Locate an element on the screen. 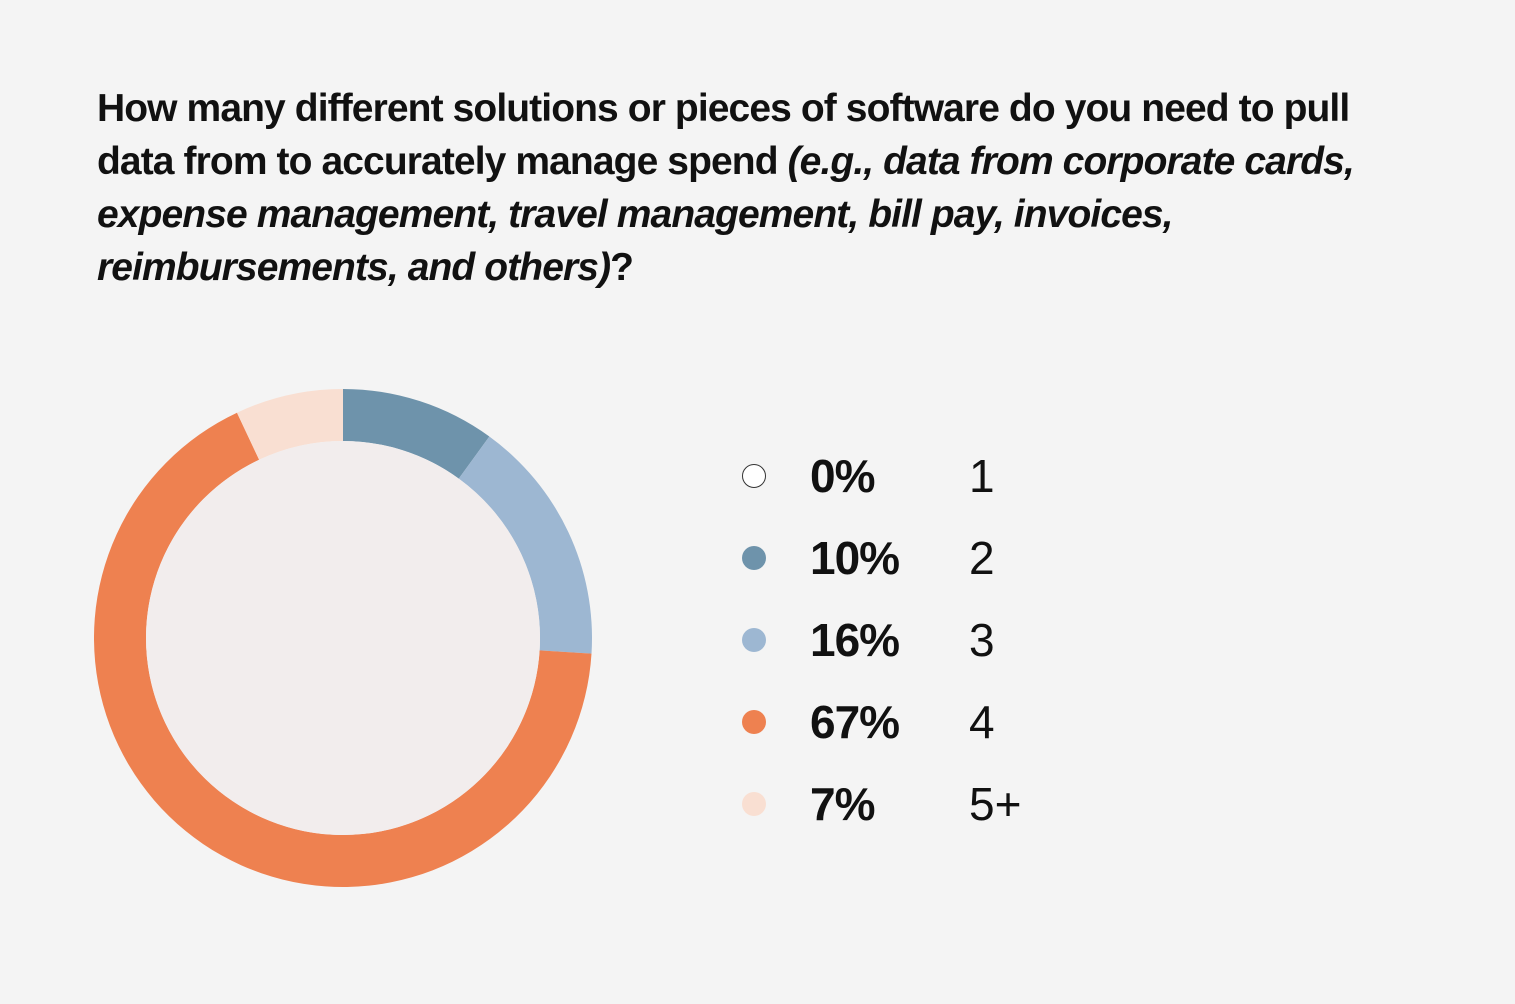 This screenshot has width=1515, height=1004. legend-item-5plus: 7% 5+ is located at coordinates (920, 805).